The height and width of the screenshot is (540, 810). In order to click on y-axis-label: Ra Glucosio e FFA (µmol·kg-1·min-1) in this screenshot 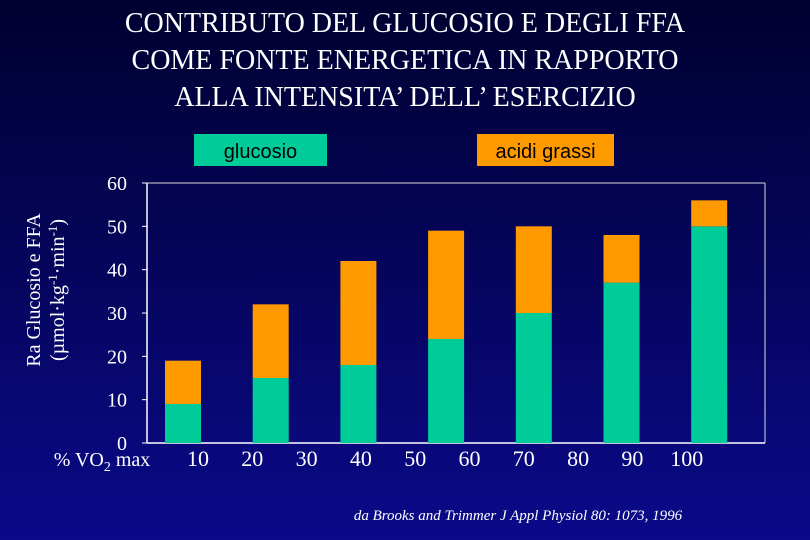, I will do `click(46, 290)`.